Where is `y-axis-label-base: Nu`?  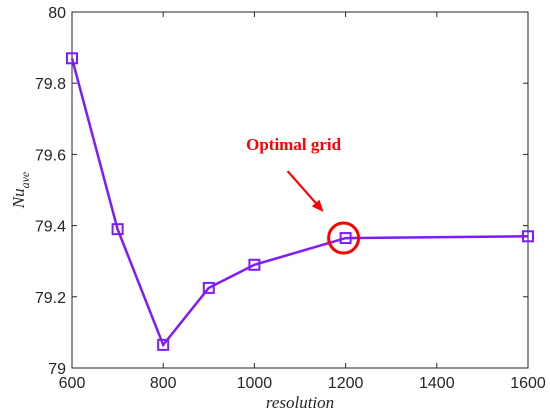 y-axis-label-base: Nu is located at coordinates (18, 198).